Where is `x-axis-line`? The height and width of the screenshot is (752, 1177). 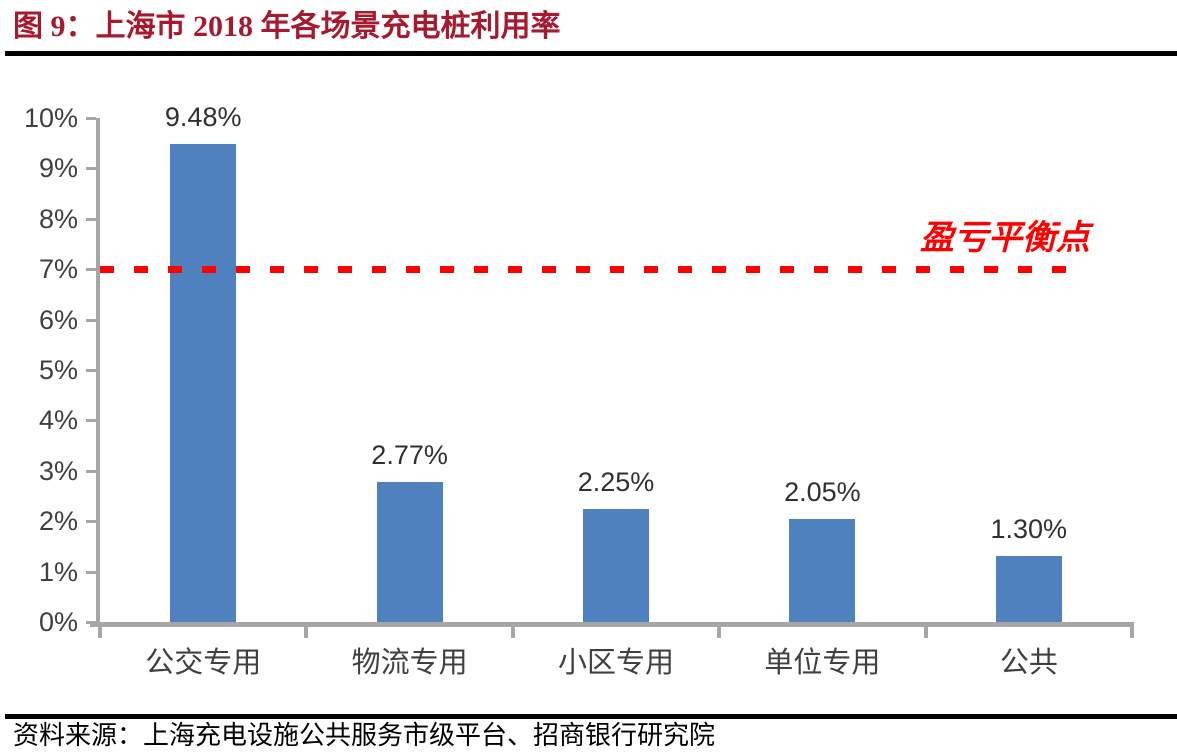
x-axis-line is located at coordinates (612, 624).